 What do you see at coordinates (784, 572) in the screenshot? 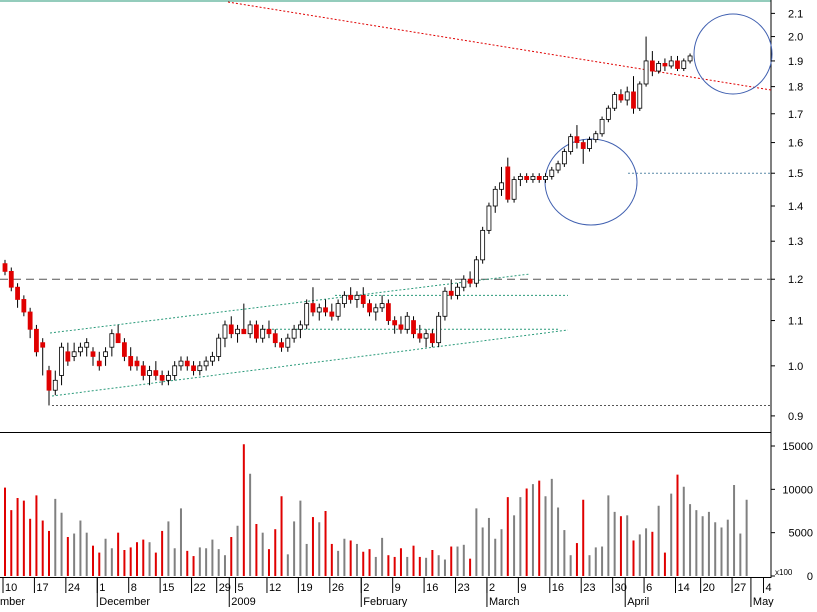
I see `volume-multiplier-label: x100` at bounding box center [784, 572].